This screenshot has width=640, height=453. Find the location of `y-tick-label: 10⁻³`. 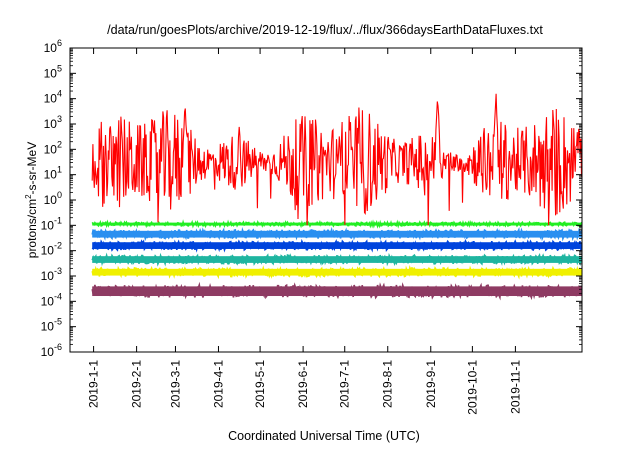

y-tick-label: 10⁻³ is located at coordinates (51, 274).